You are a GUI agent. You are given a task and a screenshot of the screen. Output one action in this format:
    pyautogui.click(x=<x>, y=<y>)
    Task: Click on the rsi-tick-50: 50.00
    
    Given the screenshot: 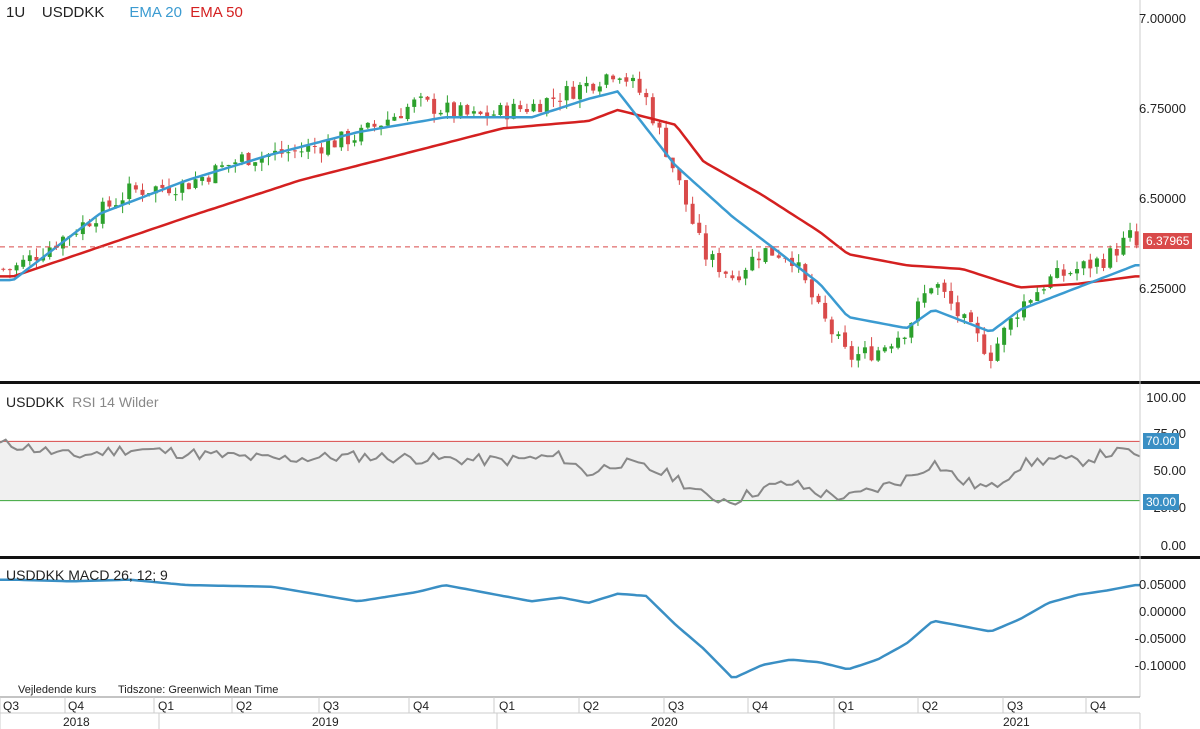 What is the action you would take?
    pyautogui.click(x=1169, y=470)
    